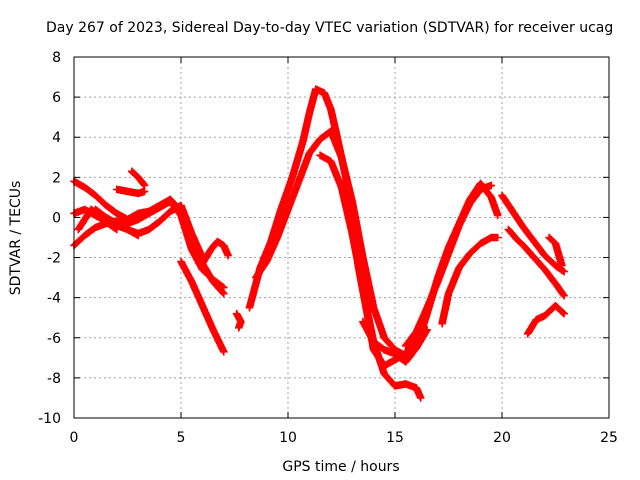 The image size is (640, 480). Describe the element at coordinates (502, 438) in the screenshot. I see `x-tick-label: 20` at that location.